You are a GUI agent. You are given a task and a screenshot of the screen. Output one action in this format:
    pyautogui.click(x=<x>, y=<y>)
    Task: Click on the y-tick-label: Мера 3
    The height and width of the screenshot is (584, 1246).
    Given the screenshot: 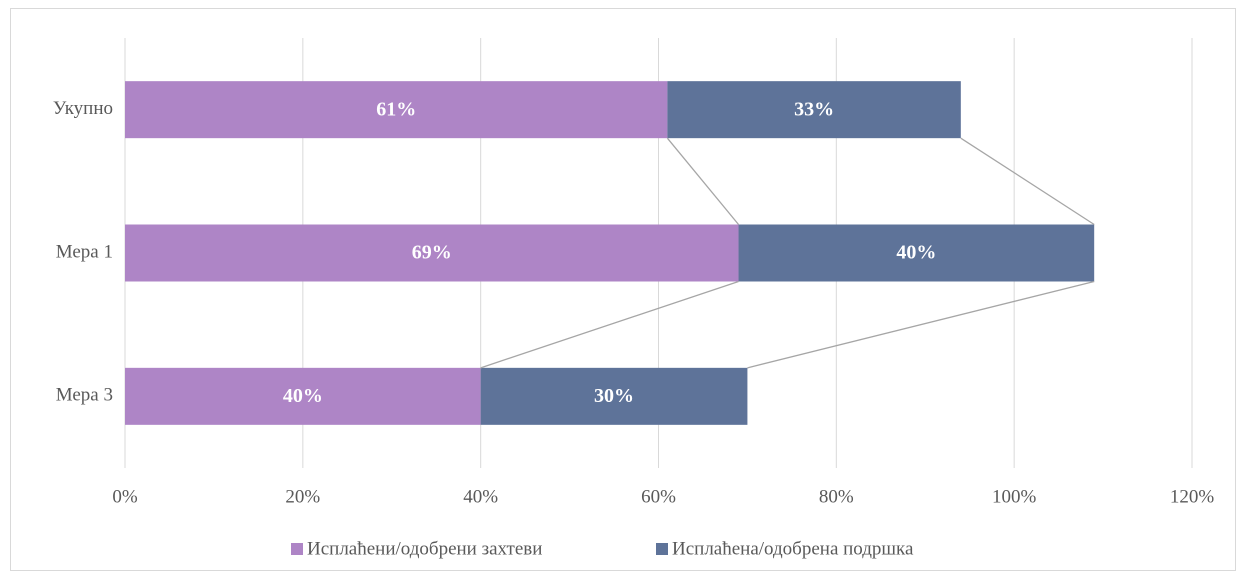 What is the action you would take?
    pyautogui.click(x=84, y=395)
    